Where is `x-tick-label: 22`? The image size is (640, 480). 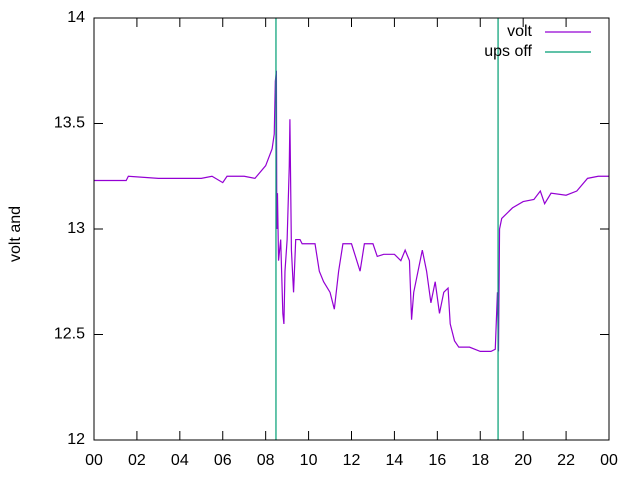
x-tick-label: 22 is located at coordinates (566, 460).